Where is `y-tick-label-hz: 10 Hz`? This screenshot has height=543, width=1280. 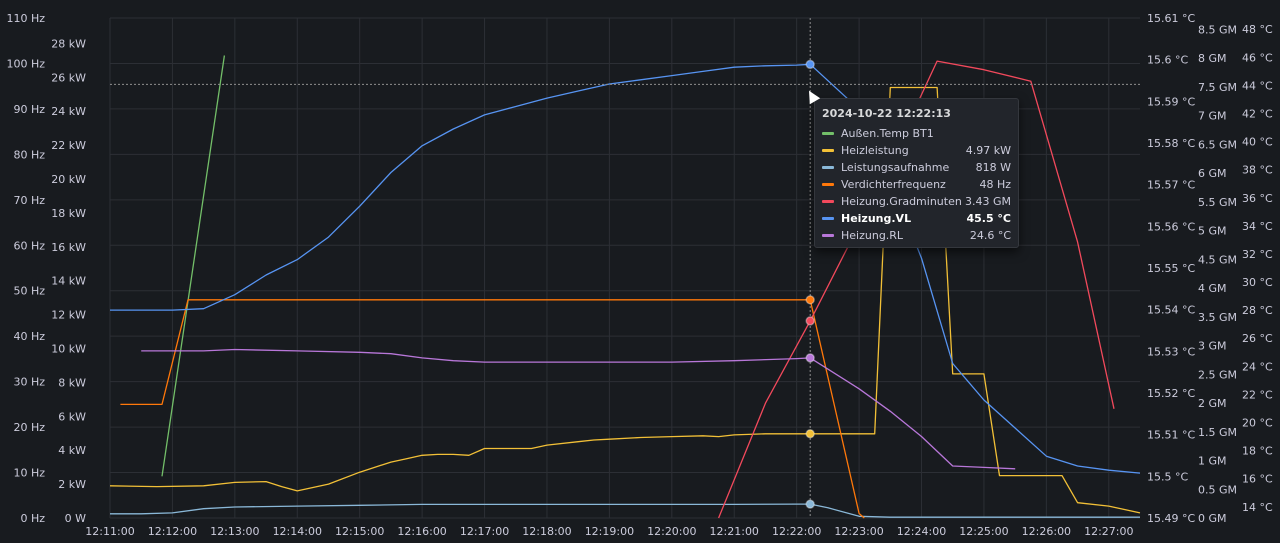 y-tick-label-hz: 10 Hz is located at coordinates (29, 473).